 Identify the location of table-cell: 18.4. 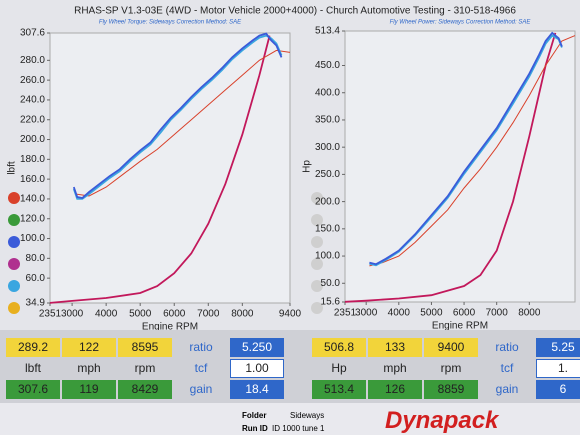
(257, 389).